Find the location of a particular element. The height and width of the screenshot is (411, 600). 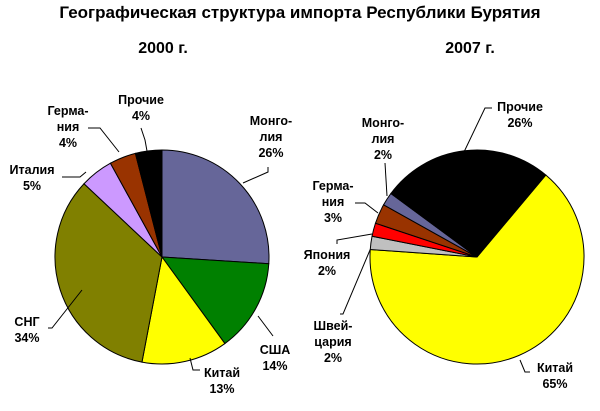

slice-label-line: Италия is located at coordinates (32, 170).